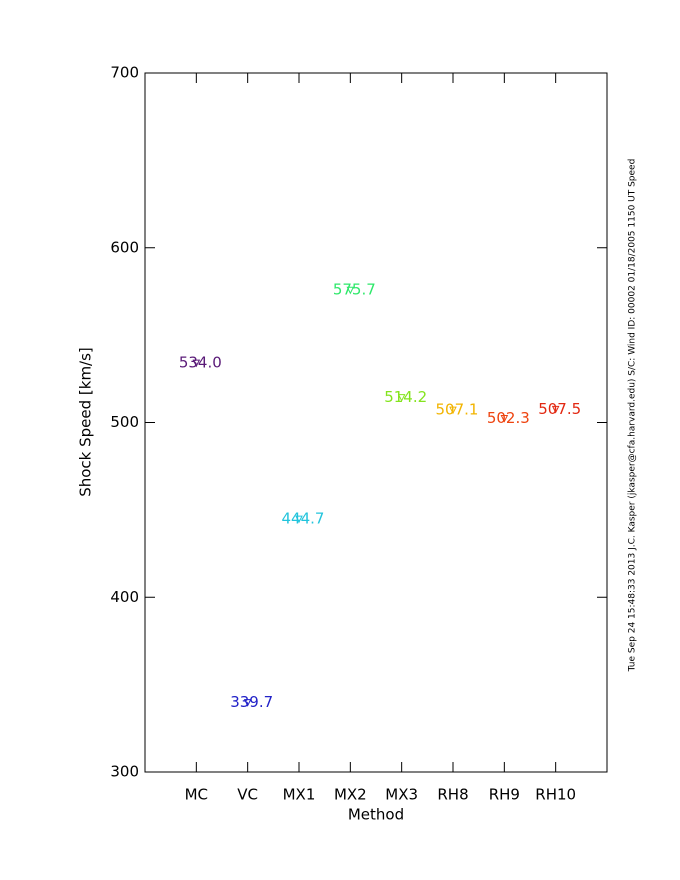 The height and width of the screenshot is (880, 680). What do you see at coordinates (124, 597) in the screenshot?
I see `y-tick-label: 400` at bounding box center [124, 597].